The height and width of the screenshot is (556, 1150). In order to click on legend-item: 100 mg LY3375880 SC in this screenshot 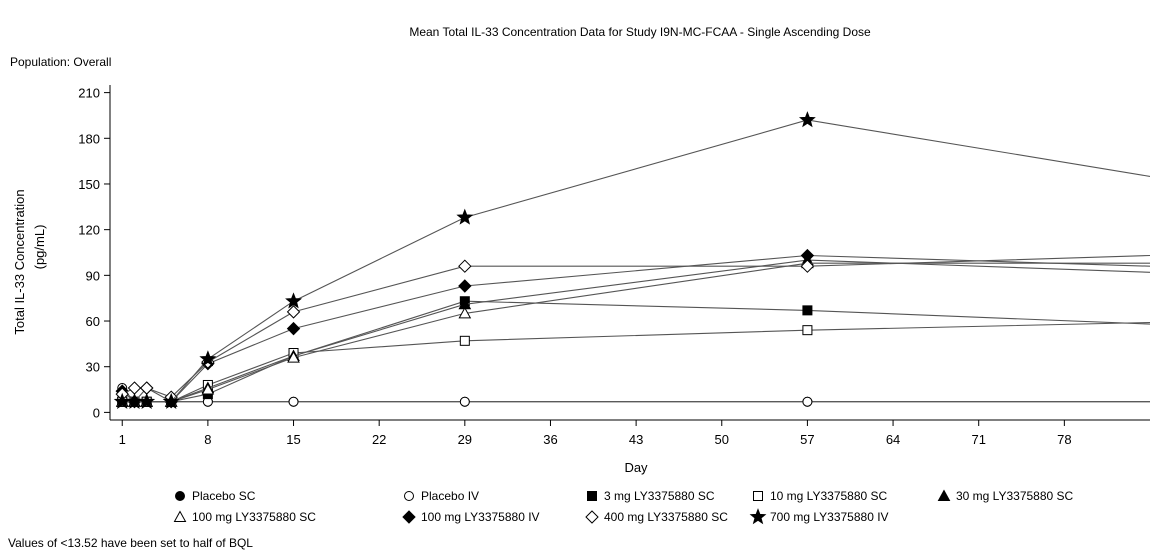, I will do `click(244, 517)`.